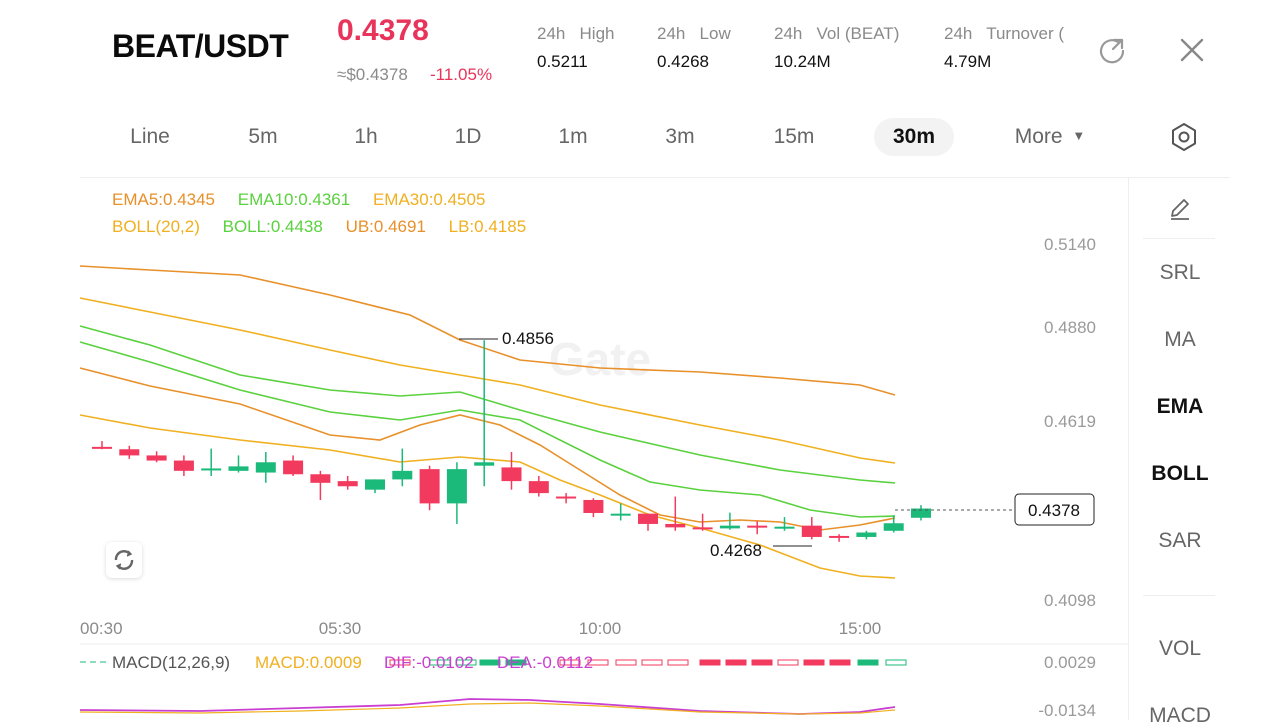 This screenshot has width=1280, height=728. What do you see at coordinates (263, 136) in the screenshot?
I see `tab-5m: 5m` at bounding box center [263, 136].